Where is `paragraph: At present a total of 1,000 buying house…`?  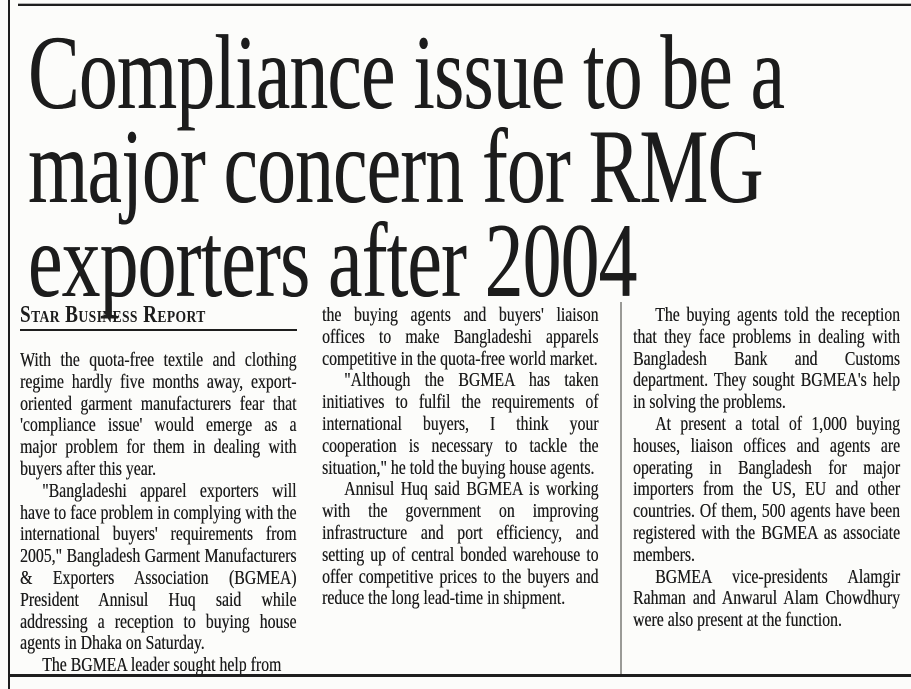
paragraph: At present a total of 1,000 buying house… is located at coordinates (767, 489).